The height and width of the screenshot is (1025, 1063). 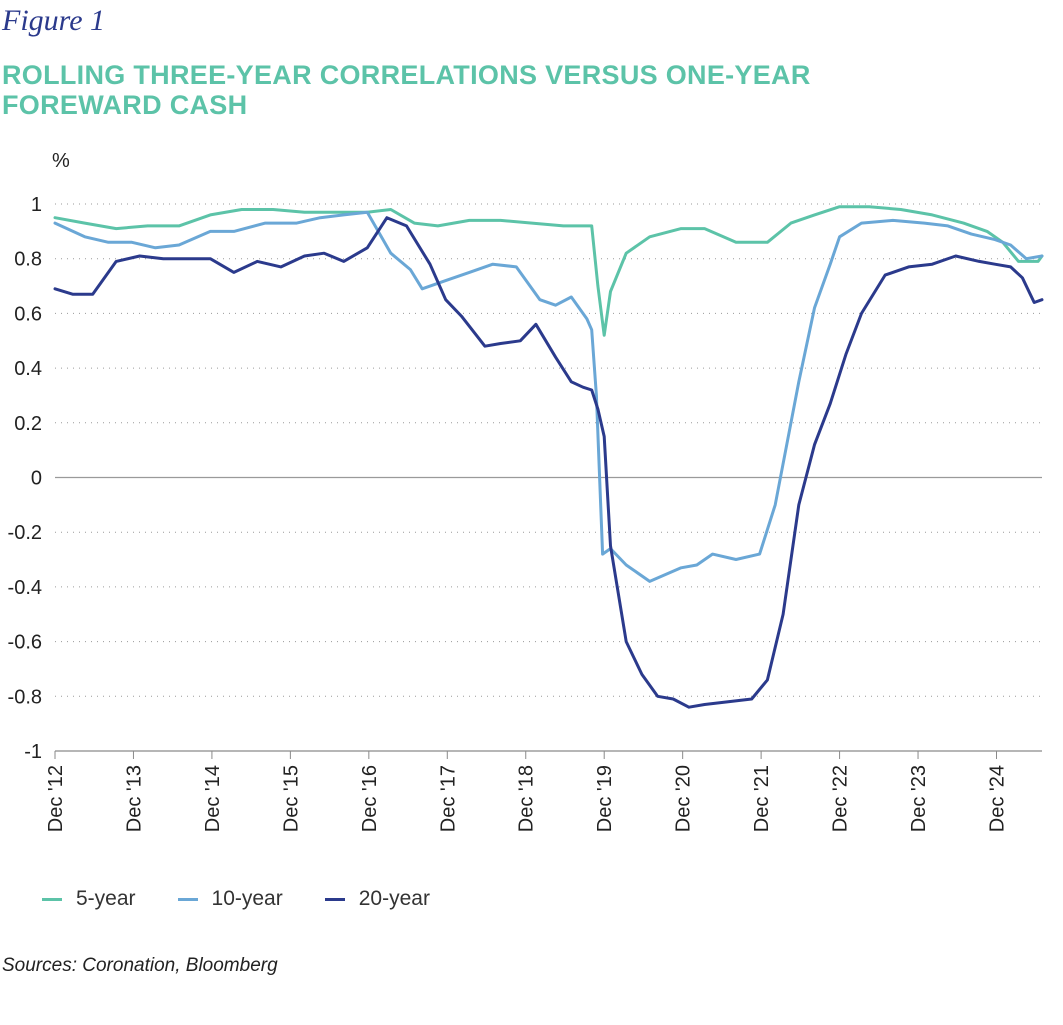 I want to click on y-tick-label: -0.8, so click(x=25, y=697).